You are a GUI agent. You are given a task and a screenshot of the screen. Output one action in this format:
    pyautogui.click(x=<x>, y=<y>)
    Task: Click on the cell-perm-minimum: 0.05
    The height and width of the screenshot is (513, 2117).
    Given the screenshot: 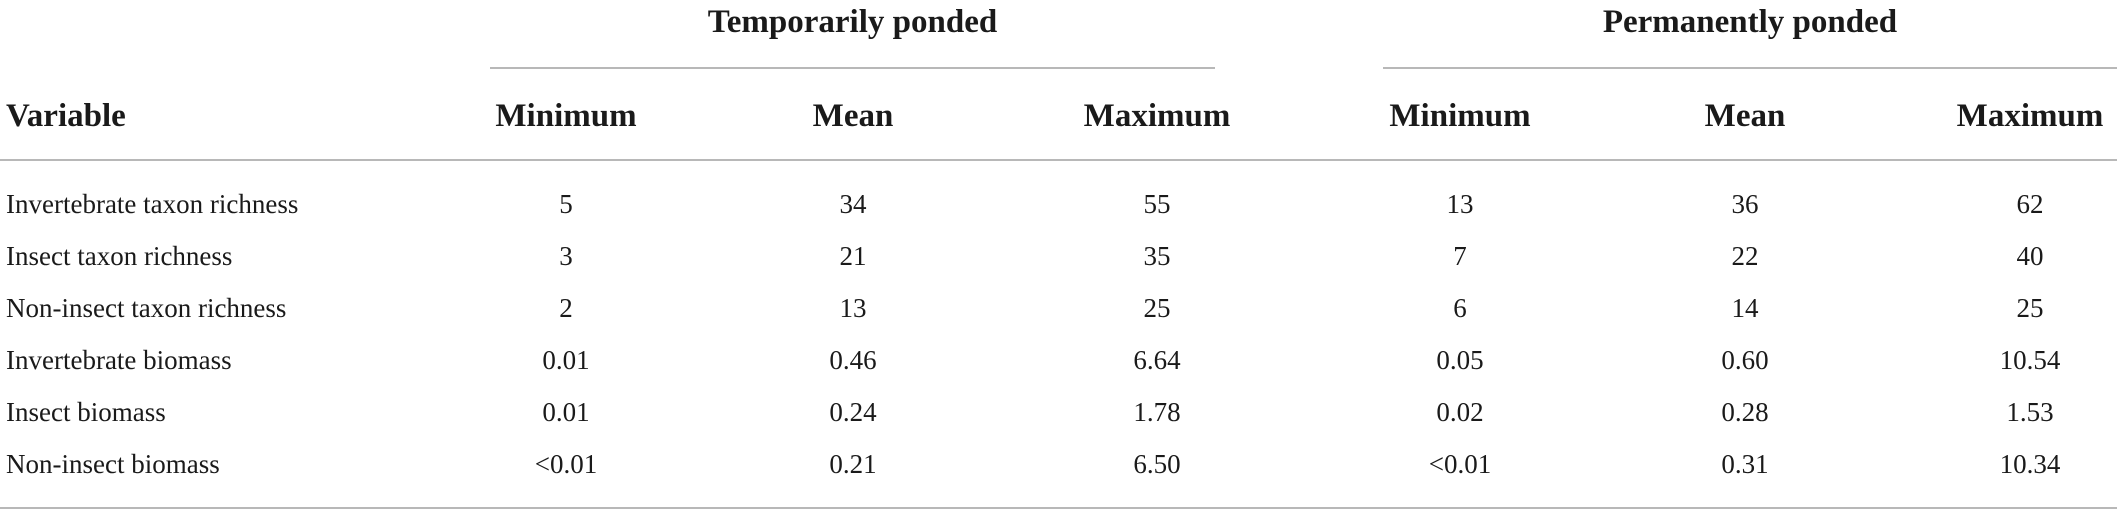 What is the action you would take?
    pyautogui.click(x=1460, y=360)
    